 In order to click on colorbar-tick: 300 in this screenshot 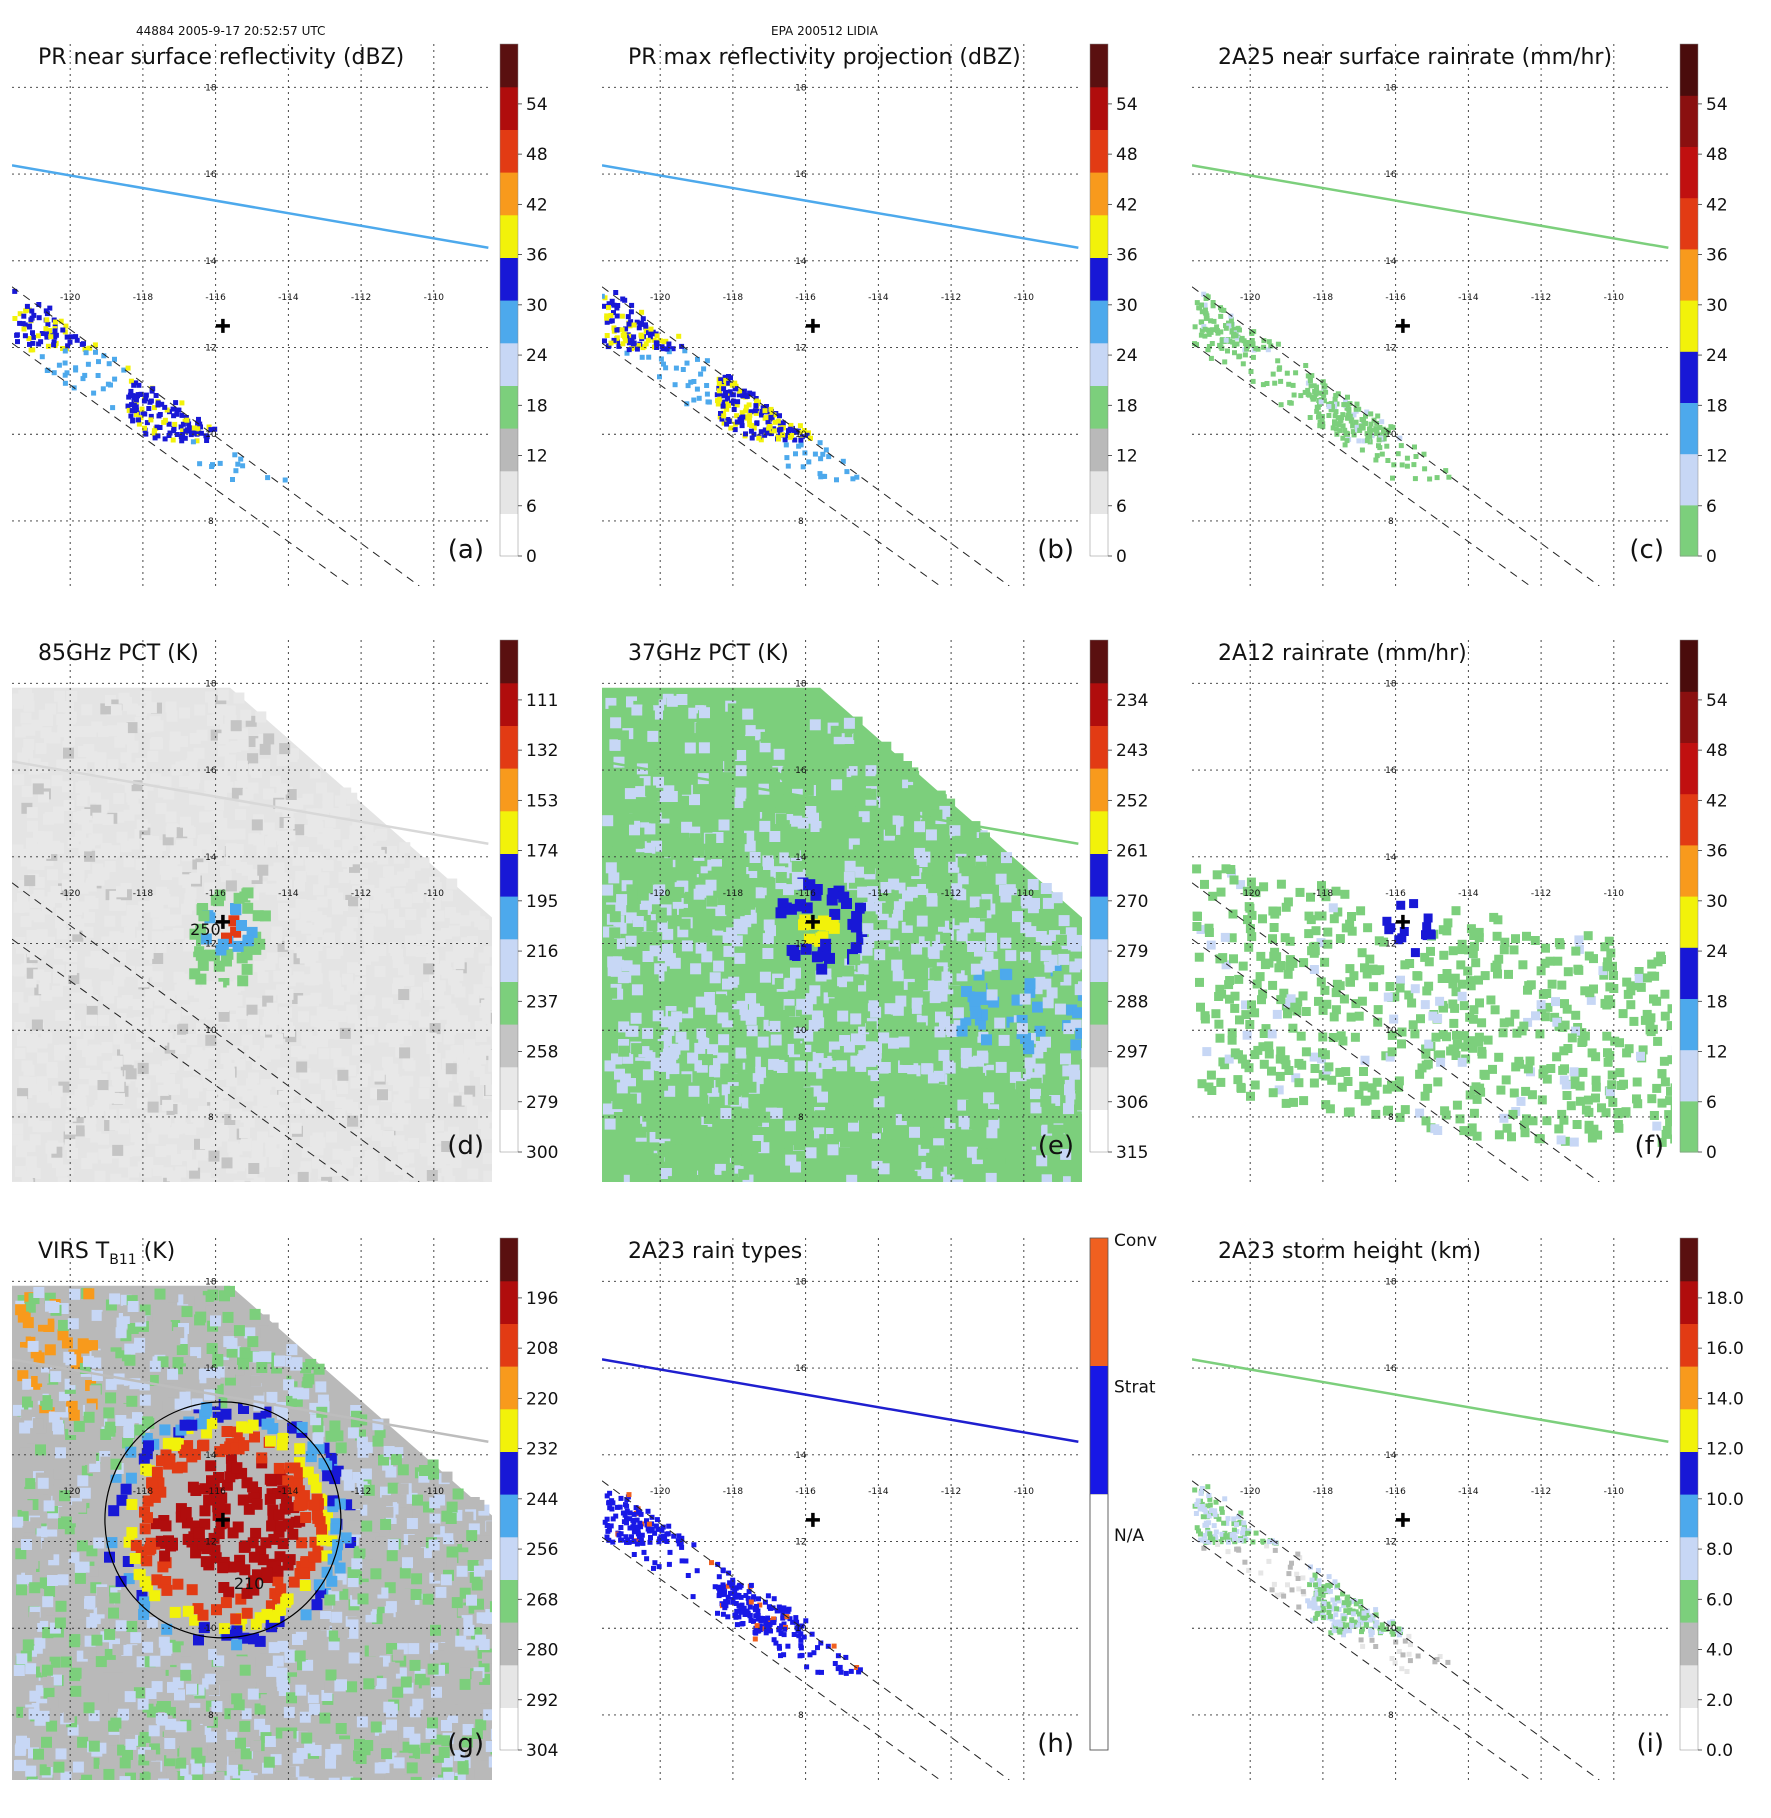, I will do `click(542, 1153)`.